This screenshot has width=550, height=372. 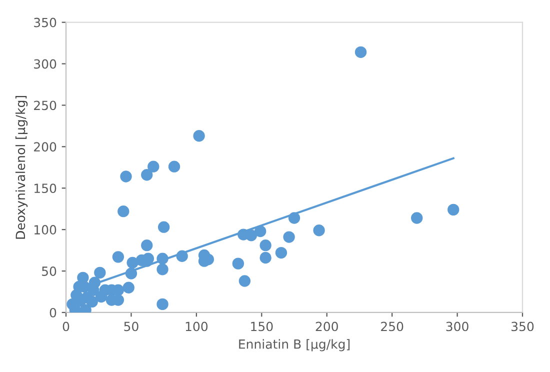 What do you see at coordinates (294, 345) in the screenshot?
I see `x-axis-title: Enniatin B [µg/kg]` at bounding box center [294, 345].